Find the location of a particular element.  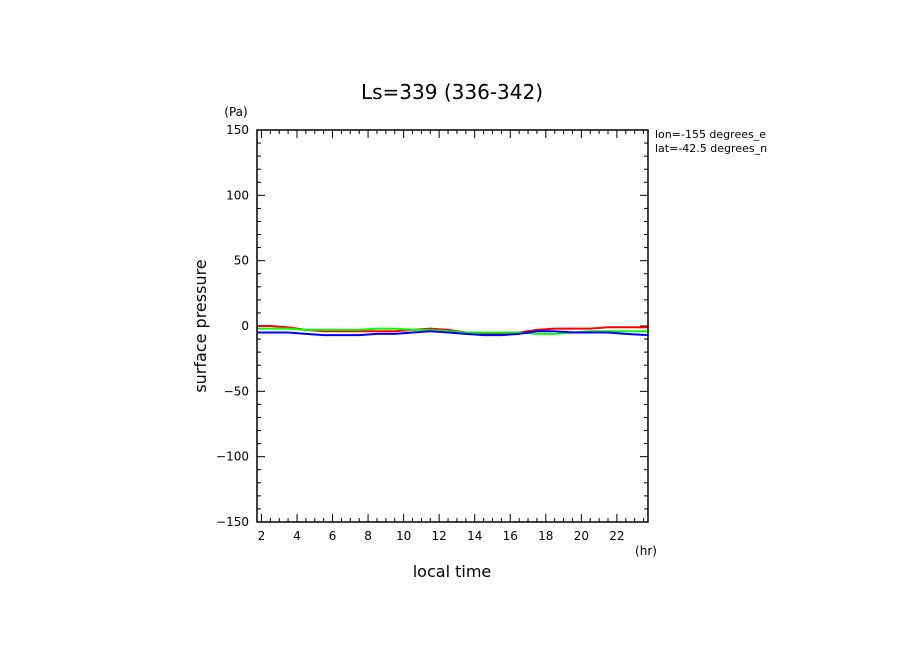

y-tick-label: −50 is located at coordinates (236, 391).